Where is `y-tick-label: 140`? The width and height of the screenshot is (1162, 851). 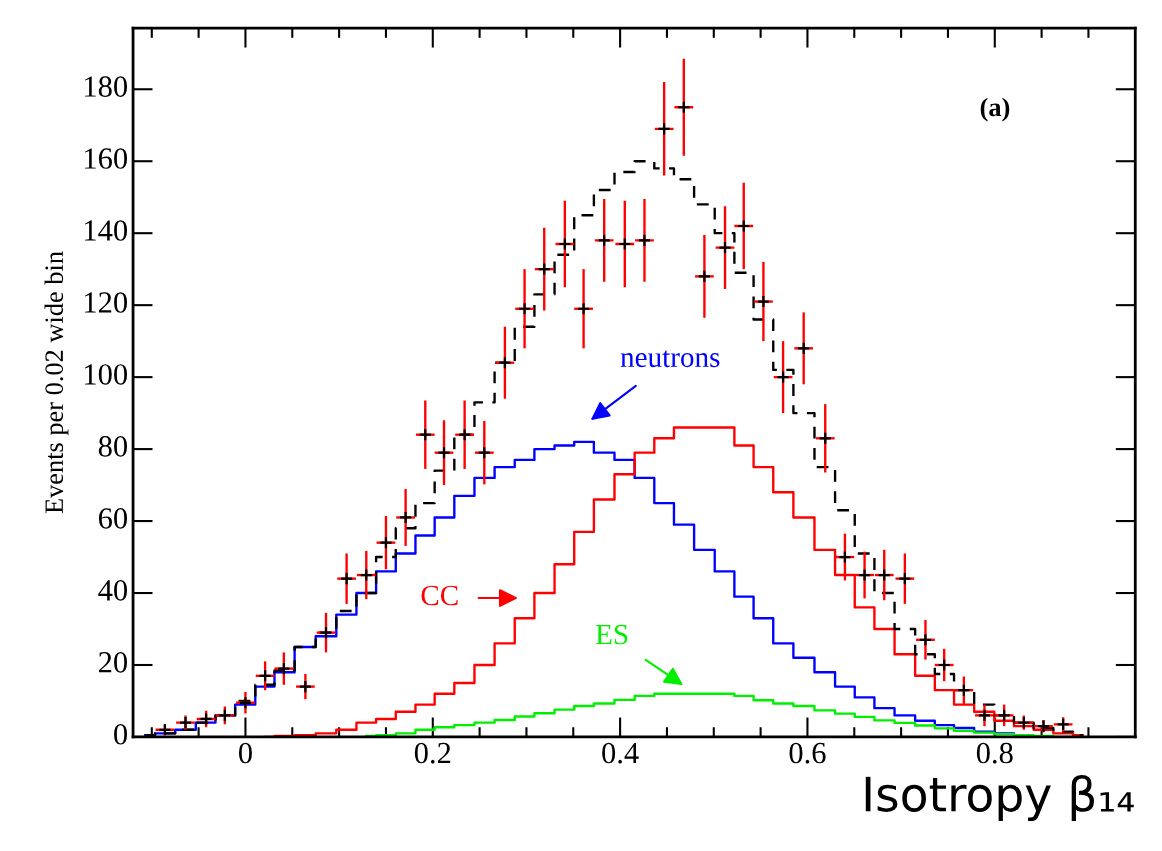
y-tick-label: 140 is located at coordinates (106, 230).